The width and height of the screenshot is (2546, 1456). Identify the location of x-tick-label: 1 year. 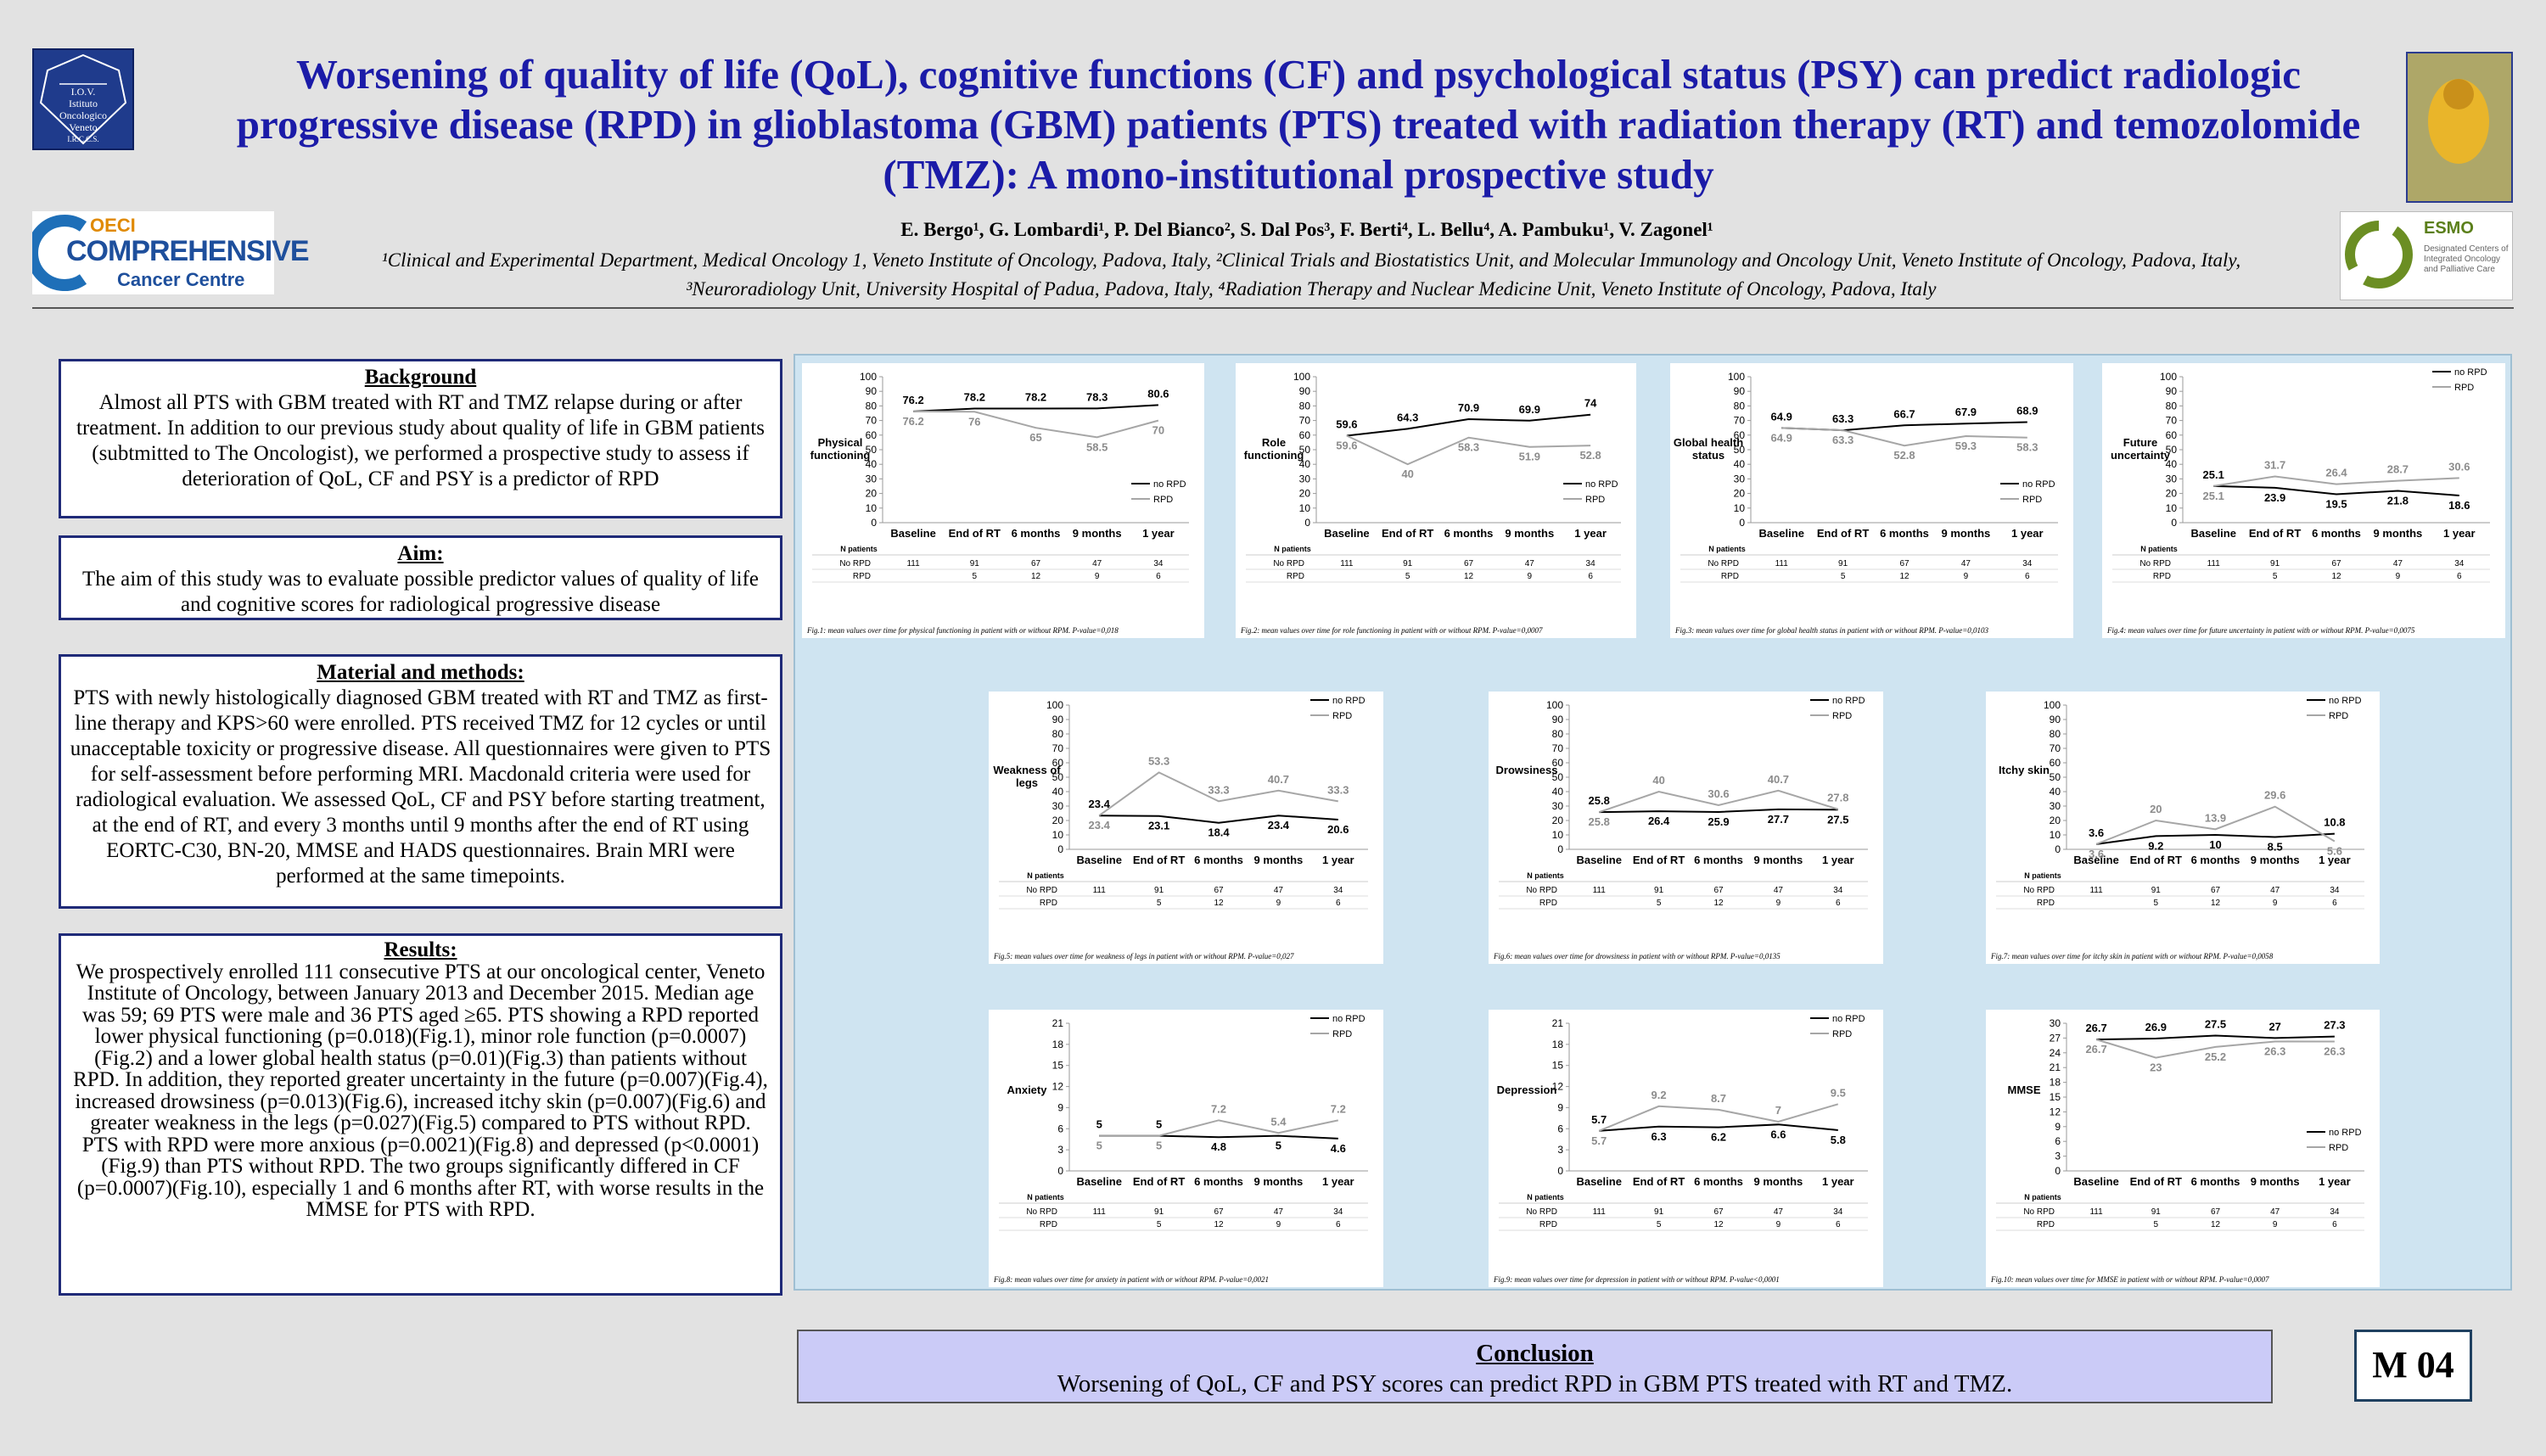
(1158, 533).